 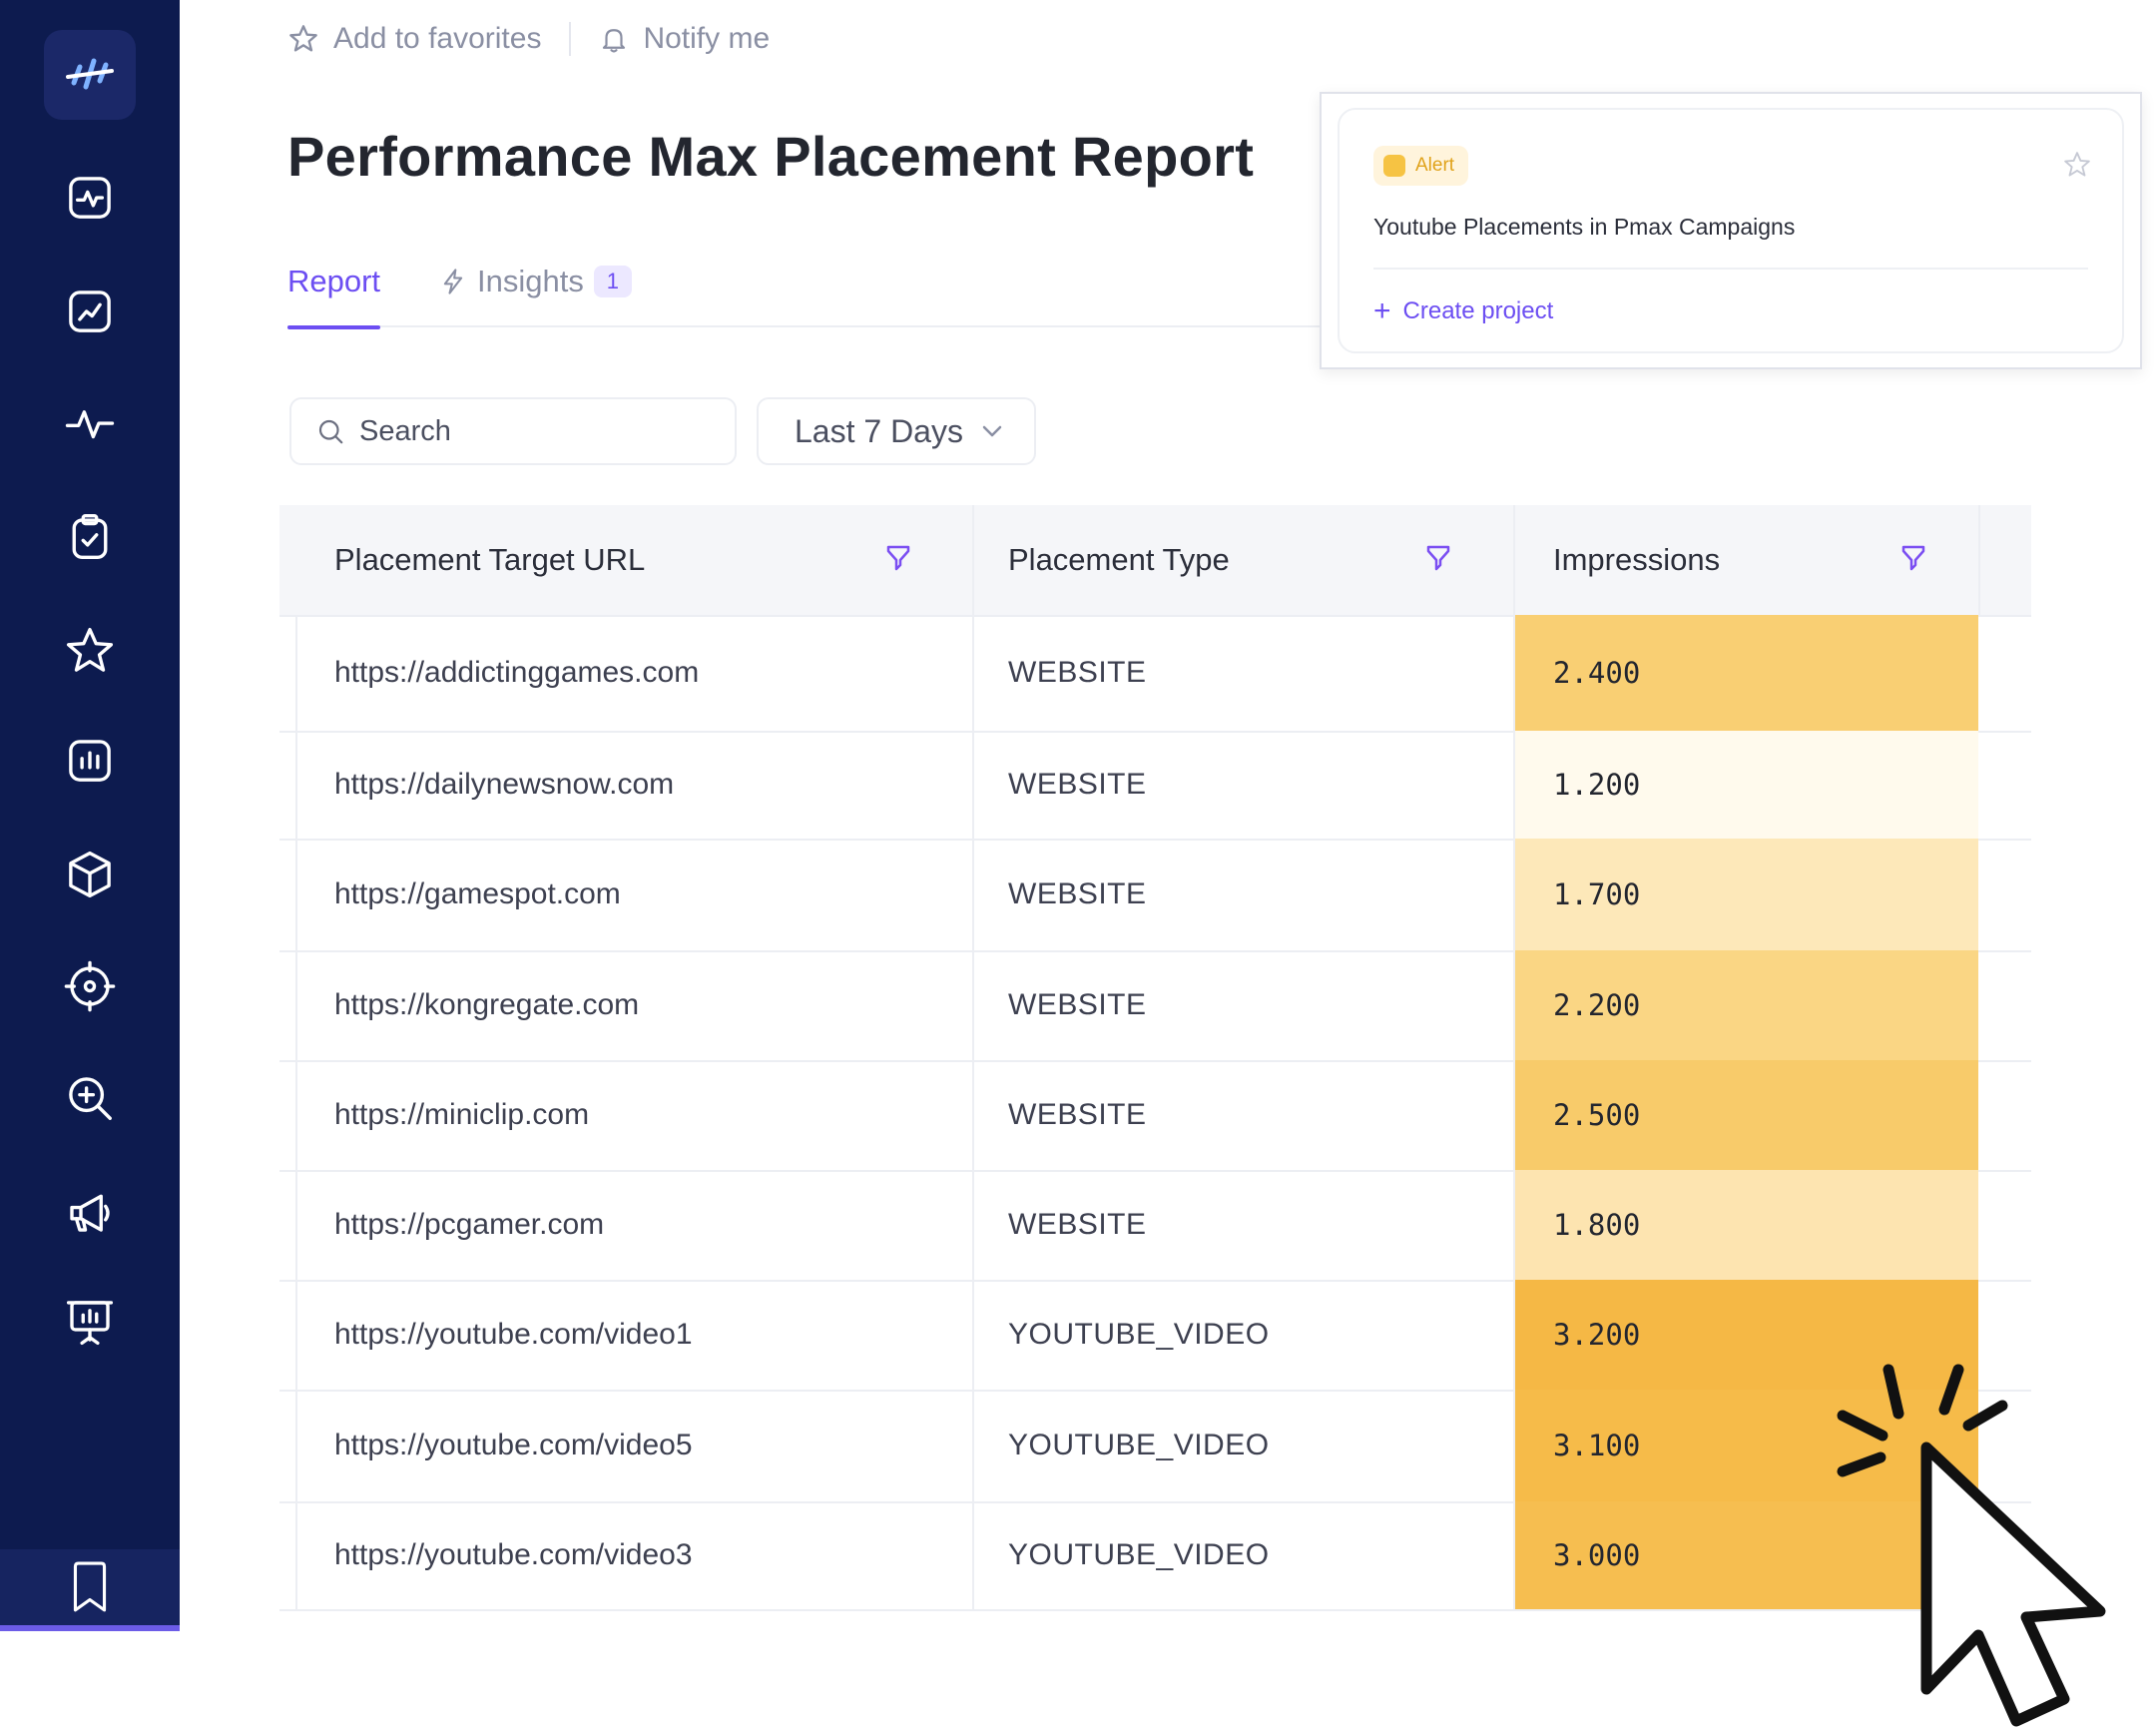 I want to click on impressions-cell: 2.200, so click(x=1746, y=1005).